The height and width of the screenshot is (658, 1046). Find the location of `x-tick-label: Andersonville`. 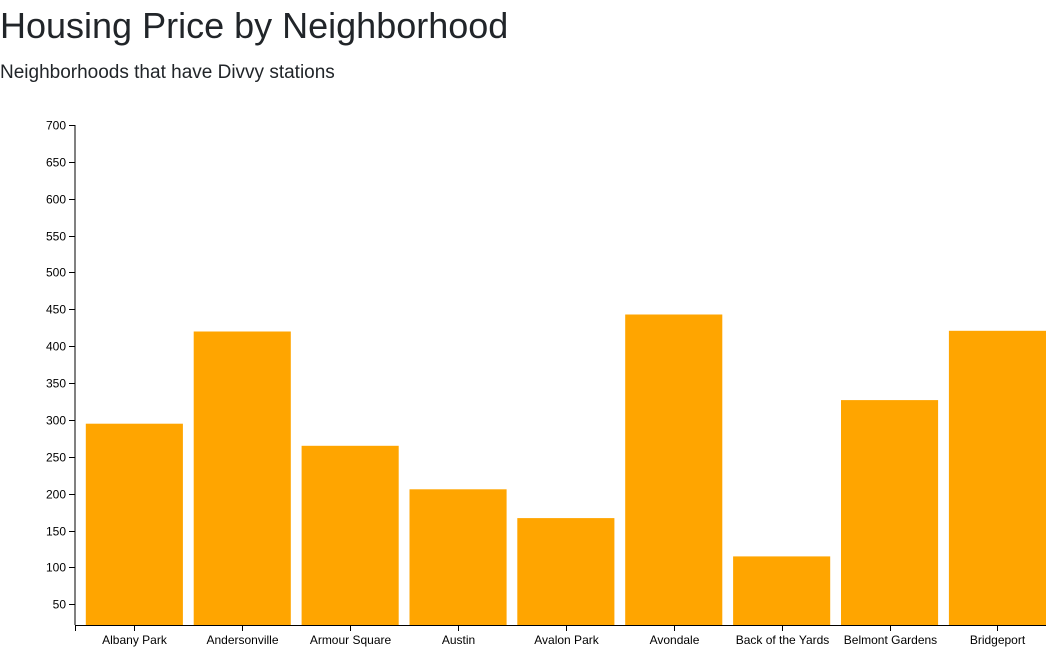

x-tick-label: Andersonville is located at coordinates (242, 640).